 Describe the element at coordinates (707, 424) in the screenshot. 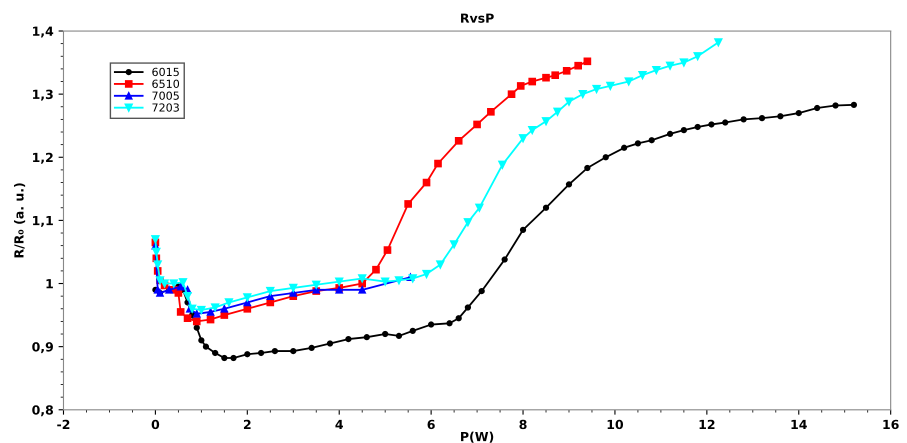

I see `x-tick-label: 12` at that location.